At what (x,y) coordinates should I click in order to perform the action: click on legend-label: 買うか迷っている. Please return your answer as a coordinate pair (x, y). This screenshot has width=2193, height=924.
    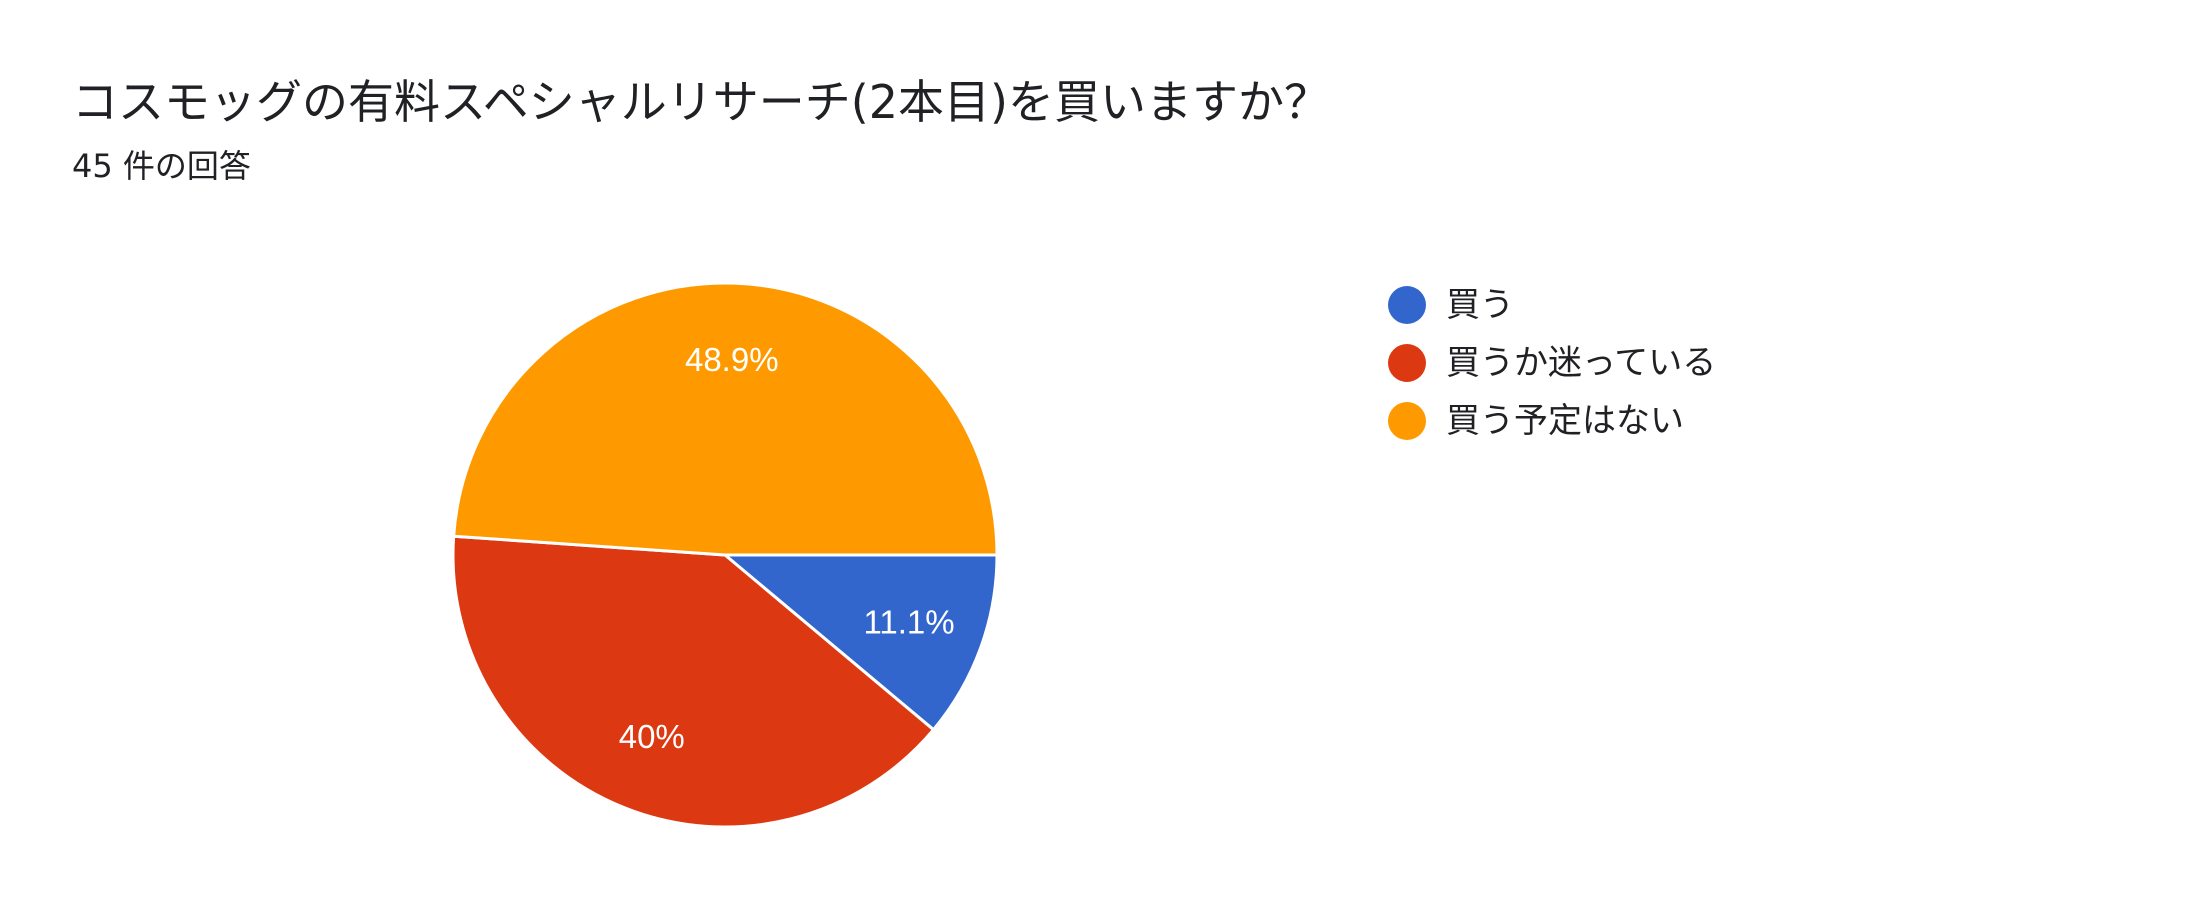
    Looking at the image, I should click on (1581, 363).